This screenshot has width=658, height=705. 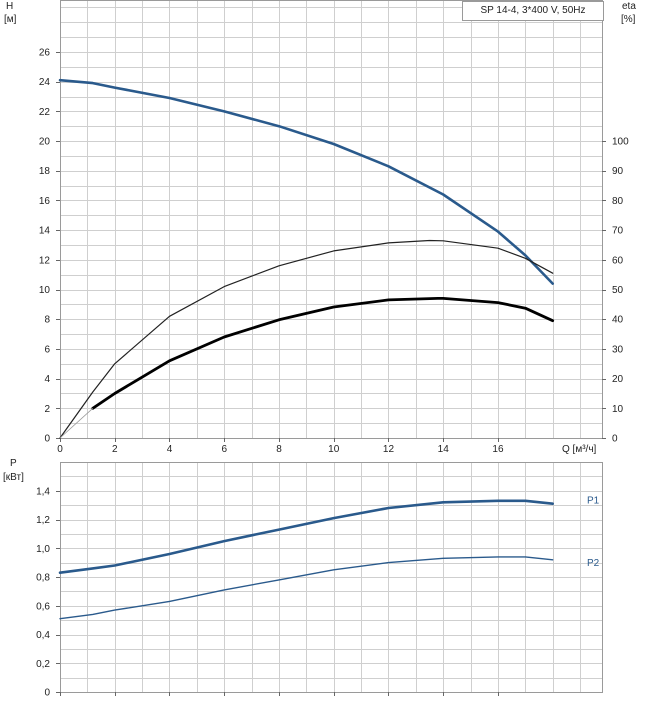 What do you see at coordinates (76, 423) in the screenshot?
I see `efficiency-guide-line` at bounding box center [76, 423].